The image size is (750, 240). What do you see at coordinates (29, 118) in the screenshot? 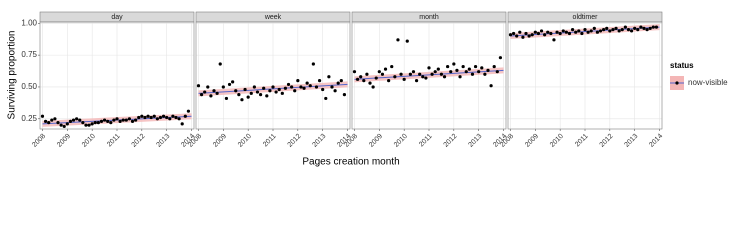
I see `y-tick-label: 0.25` at bounding box center [29, 118].